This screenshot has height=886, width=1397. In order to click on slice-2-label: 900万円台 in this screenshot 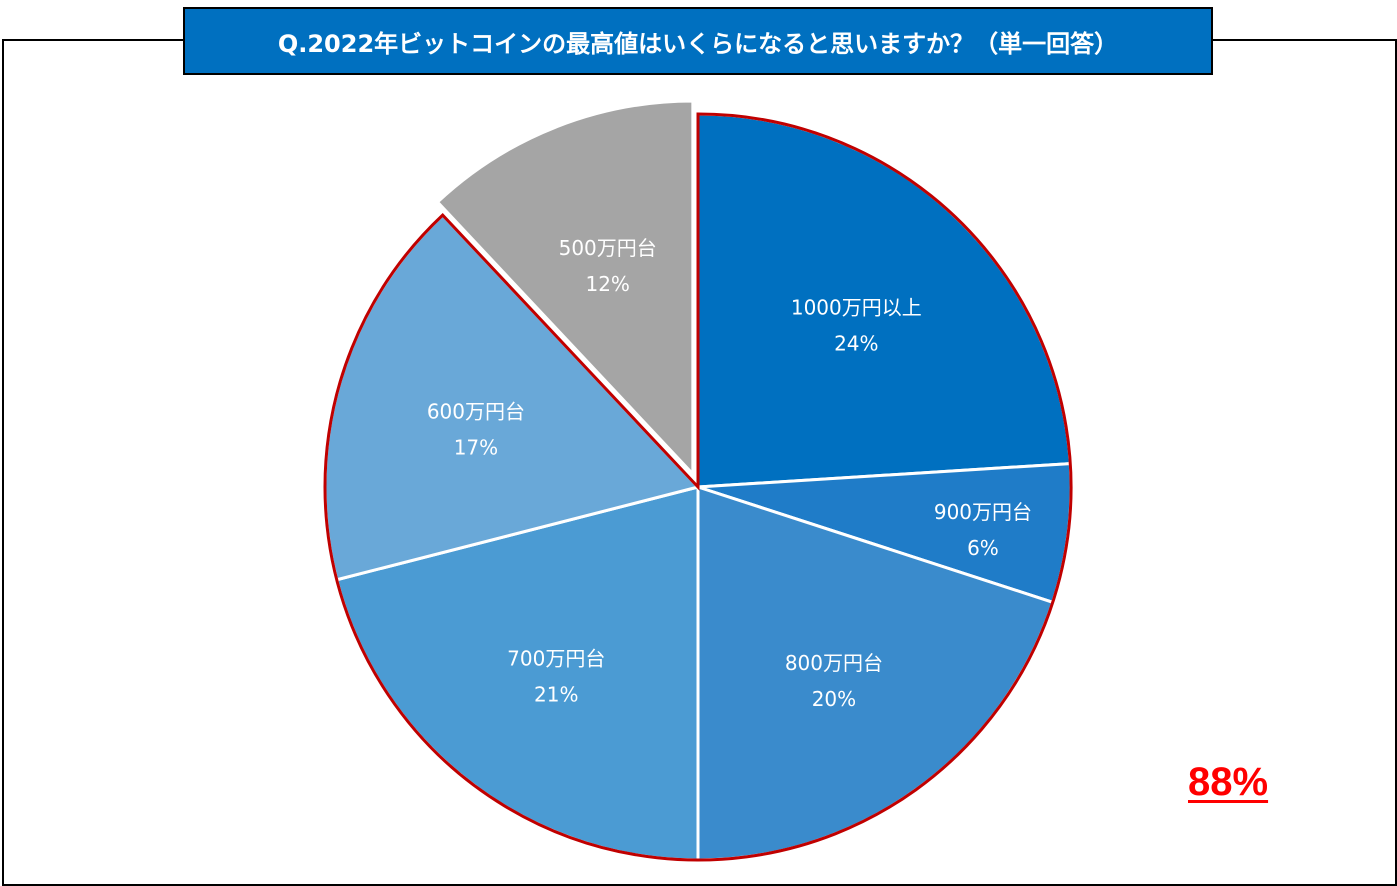, I will do `click(983, 512)`.